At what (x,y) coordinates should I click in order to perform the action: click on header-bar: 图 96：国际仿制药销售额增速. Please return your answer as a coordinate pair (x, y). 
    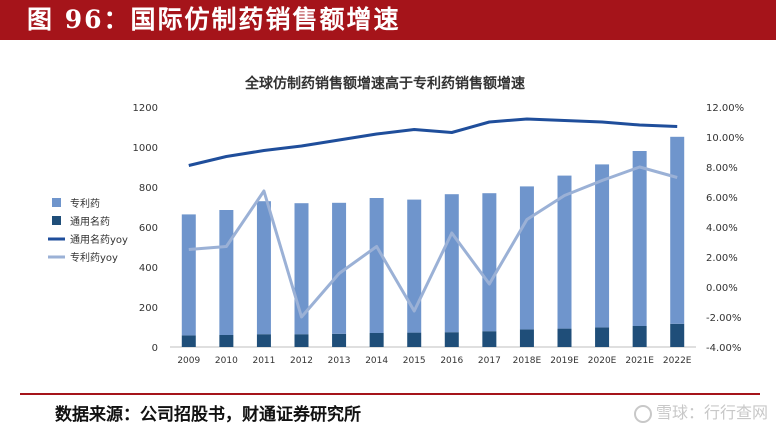
    Looking at the image, I should click on (388, 20).